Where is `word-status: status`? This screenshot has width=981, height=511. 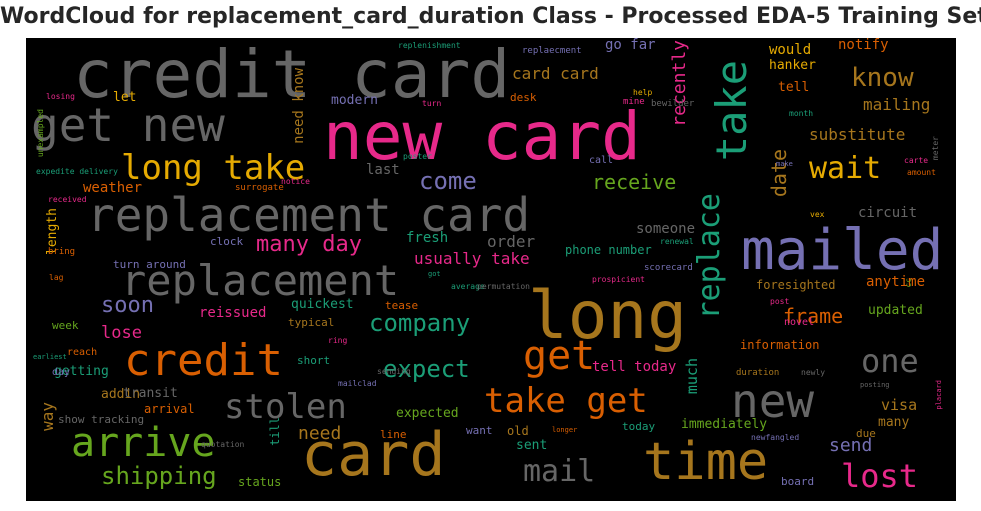
word-status: status is located at coordinates (260, 482).